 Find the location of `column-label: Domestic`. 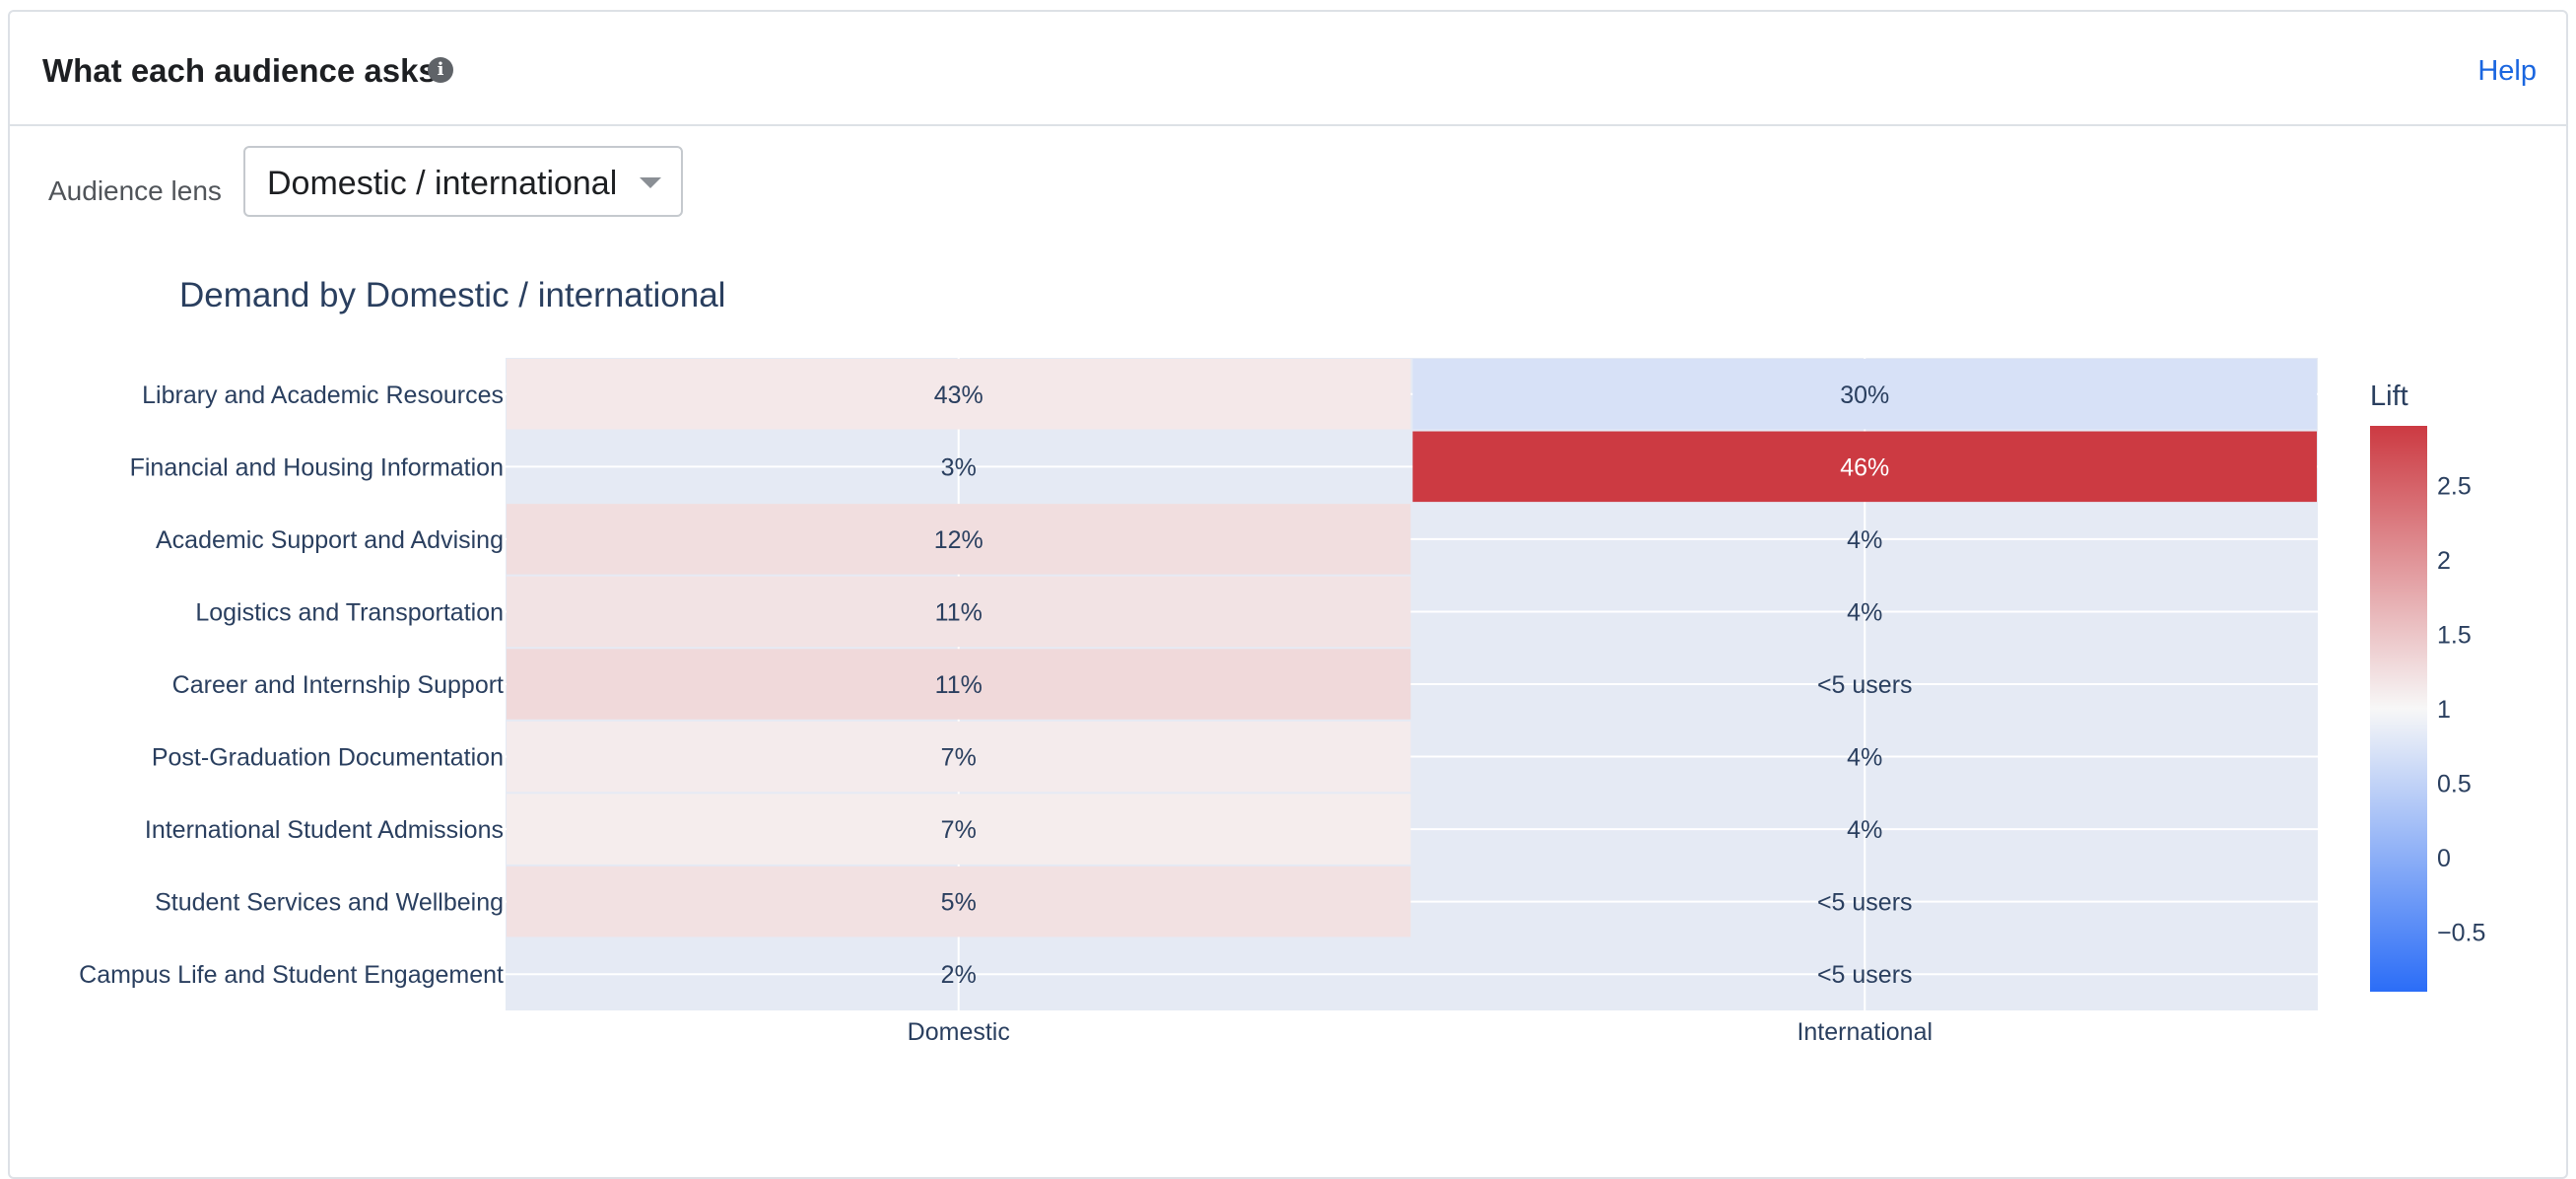

column-label: Domestic is located at coordinates (959, 1032).